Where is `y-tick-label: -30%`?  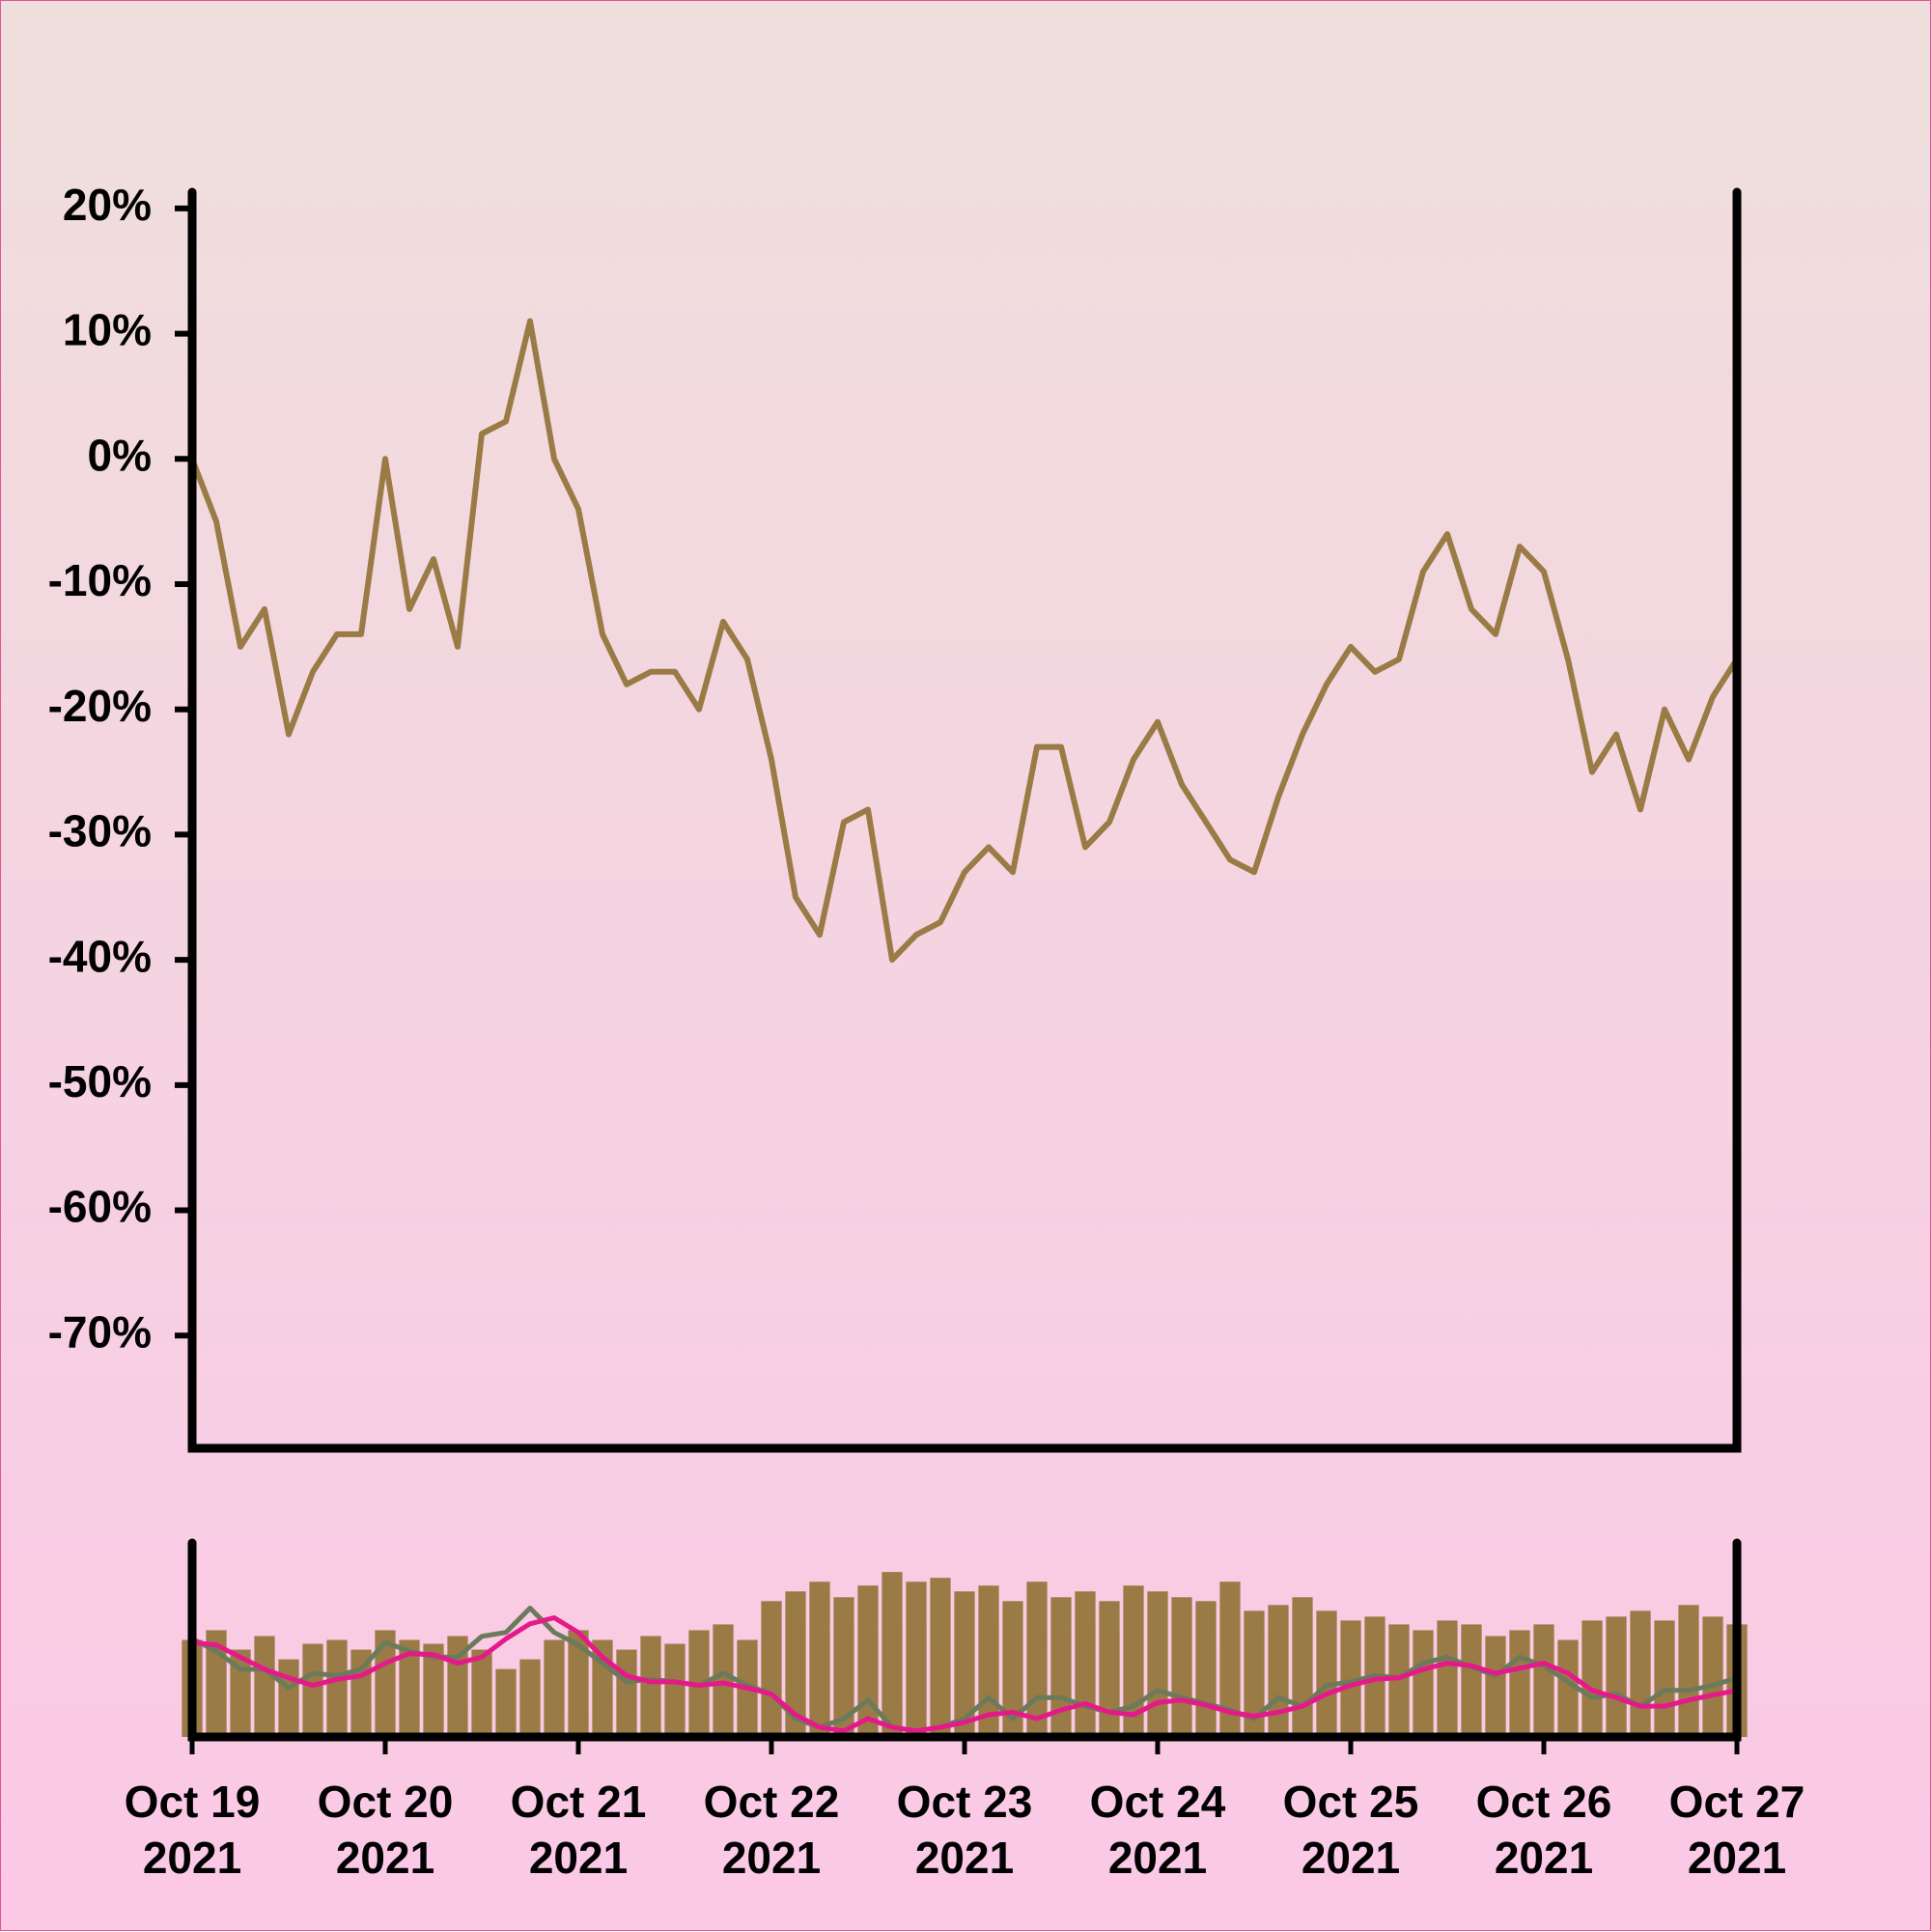
y-tick-label: -30% is located at coordinates (100, 831).